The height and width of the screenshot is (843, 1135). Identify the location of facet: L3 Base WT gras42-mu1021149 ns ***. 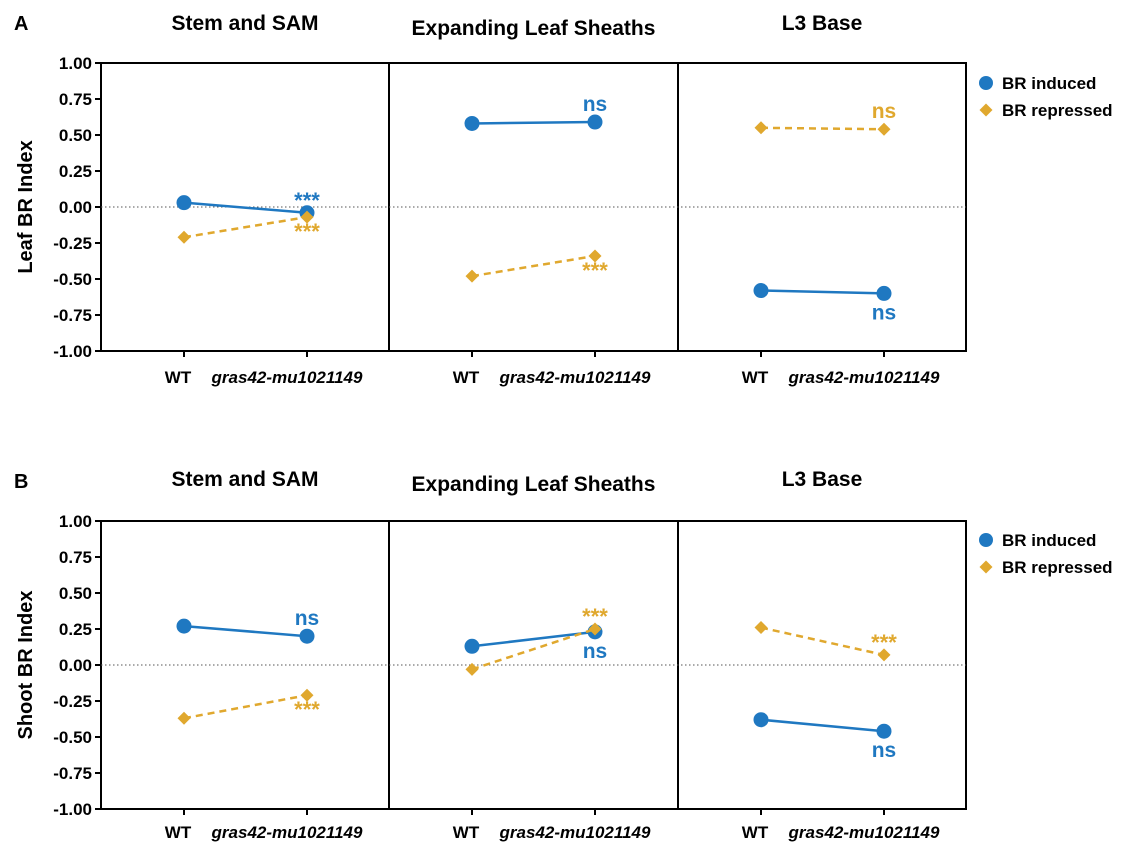
(841, 655).